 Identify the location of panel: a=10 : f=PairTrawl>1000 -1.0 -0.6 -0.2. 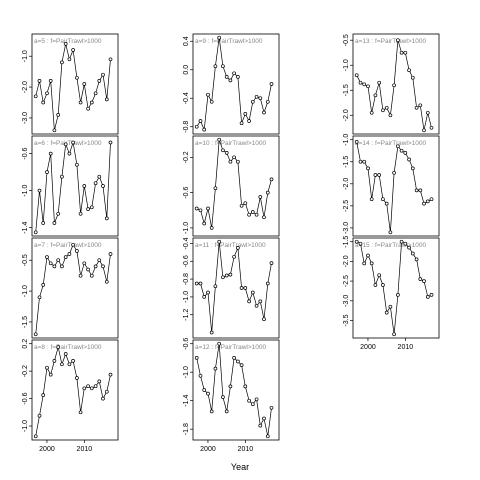
(231, 186).